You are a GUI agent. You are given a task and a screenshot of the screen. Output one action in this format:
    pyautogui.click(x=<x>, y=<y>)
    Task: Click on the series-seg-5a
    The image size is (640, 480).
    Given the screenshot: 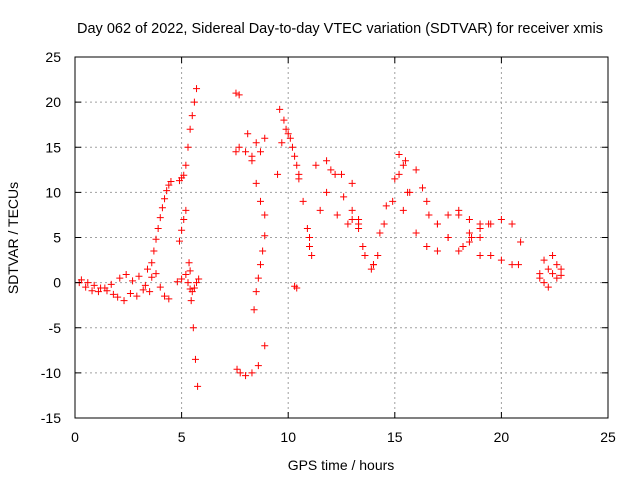 What is the action you would take?
    pyautogui.click(x=181, y=178)
    